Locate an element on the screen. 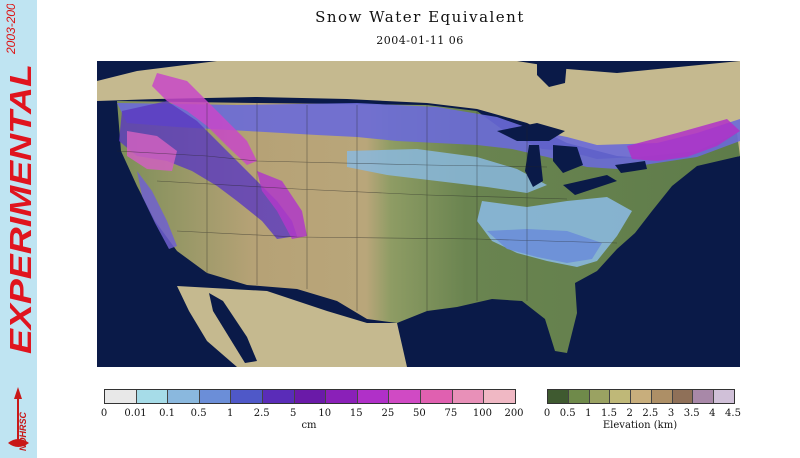 The height and width of the screenshot is (458, 800). lake-erie is located at coordinates (590, 185).